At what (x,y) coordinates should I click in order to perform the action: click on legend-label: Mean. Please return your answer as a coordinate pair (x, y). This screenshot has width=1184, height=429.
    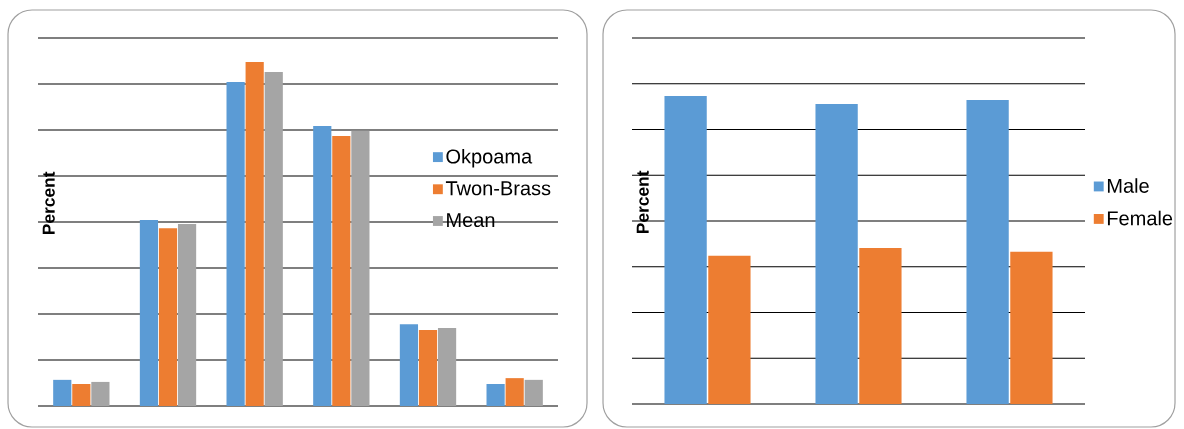
    Looking at the image, I should click on (471, 220).